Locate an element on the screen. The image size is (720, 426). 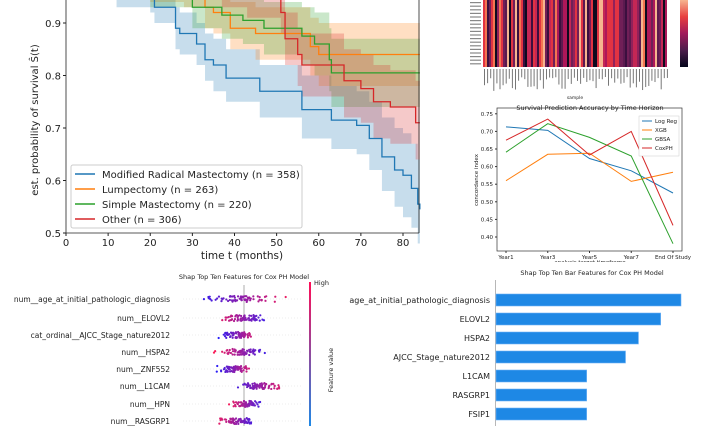
title-clip is located at coordinates (605, 266).